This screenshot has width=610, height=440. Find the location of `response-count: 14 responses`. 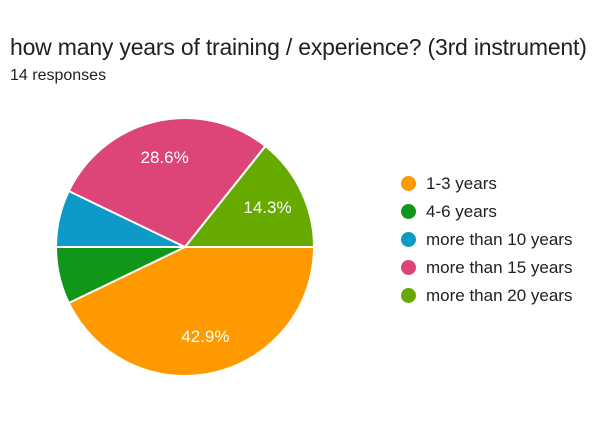

response-count: 14 responses is located at coordinates (58, 75).